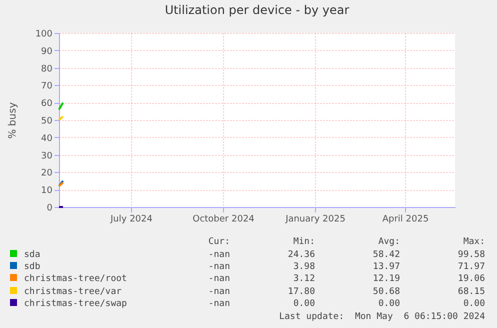 This screenshot has width=497, height=328. What do you see at coordinates (473, 242) in the screenshot?
I see `text: Max:` at bounding box center [473, 242].